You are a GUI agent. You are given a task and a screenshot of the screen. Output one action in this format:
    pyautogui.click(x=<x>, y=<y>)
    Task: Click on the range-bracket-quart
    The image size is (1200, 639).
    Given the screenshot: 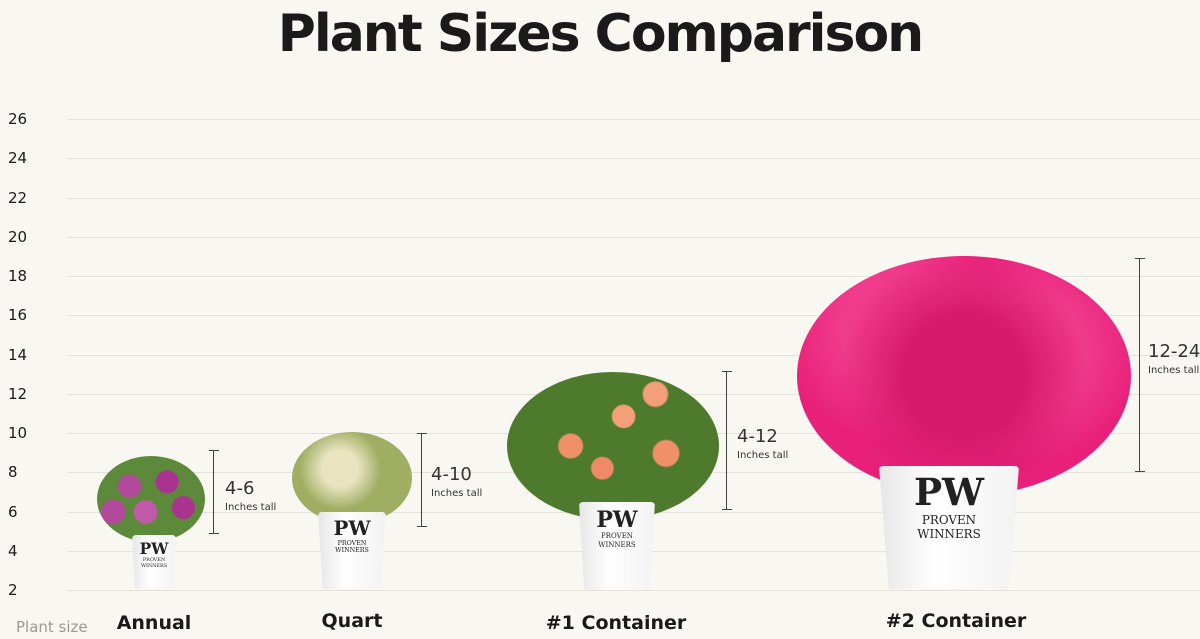 What is the action you would take?
    pyautogui.click(x=422, y=480)
    